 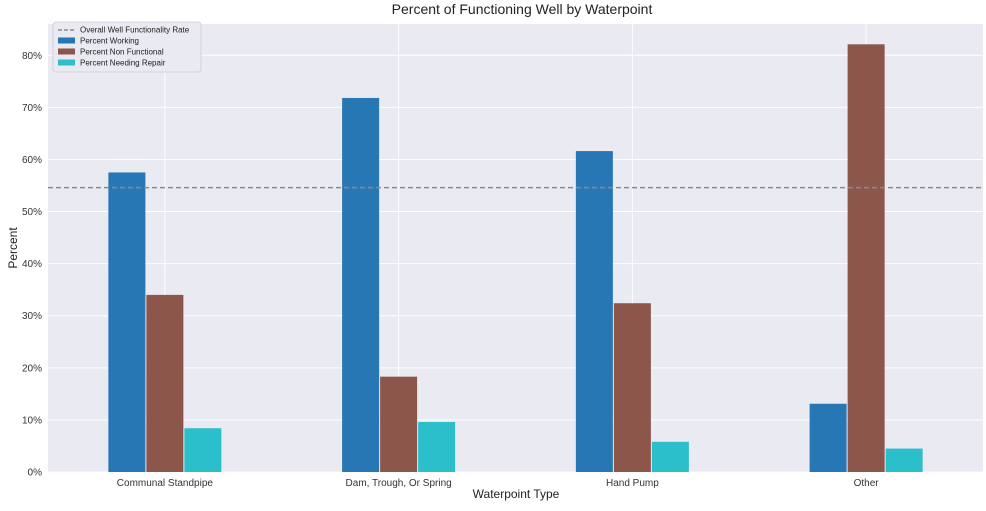 I want to click on x-tick-label: Hand Pump, so click(x=632, y=483).